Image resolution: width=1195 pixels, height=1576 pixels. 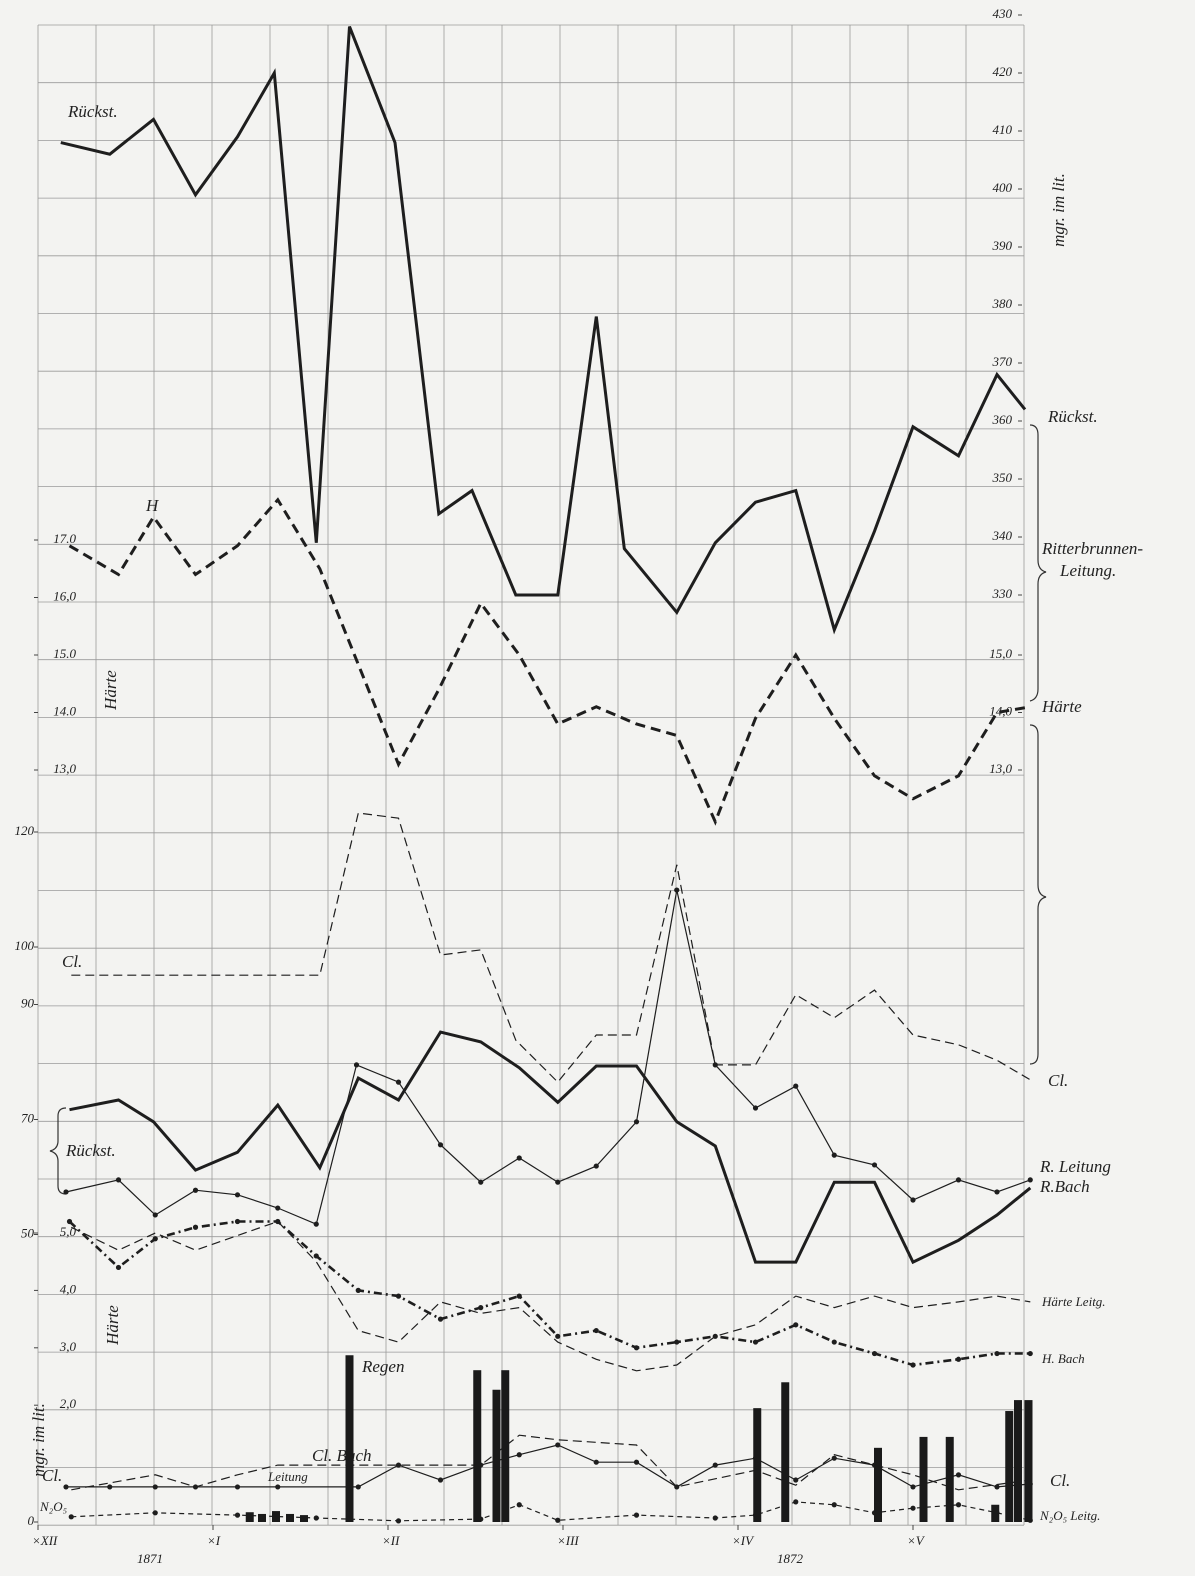 What do you see at coordinates (1061, 706) in the screenshot?
I see `series-label: Härte` at bounding box center [1061, 706].